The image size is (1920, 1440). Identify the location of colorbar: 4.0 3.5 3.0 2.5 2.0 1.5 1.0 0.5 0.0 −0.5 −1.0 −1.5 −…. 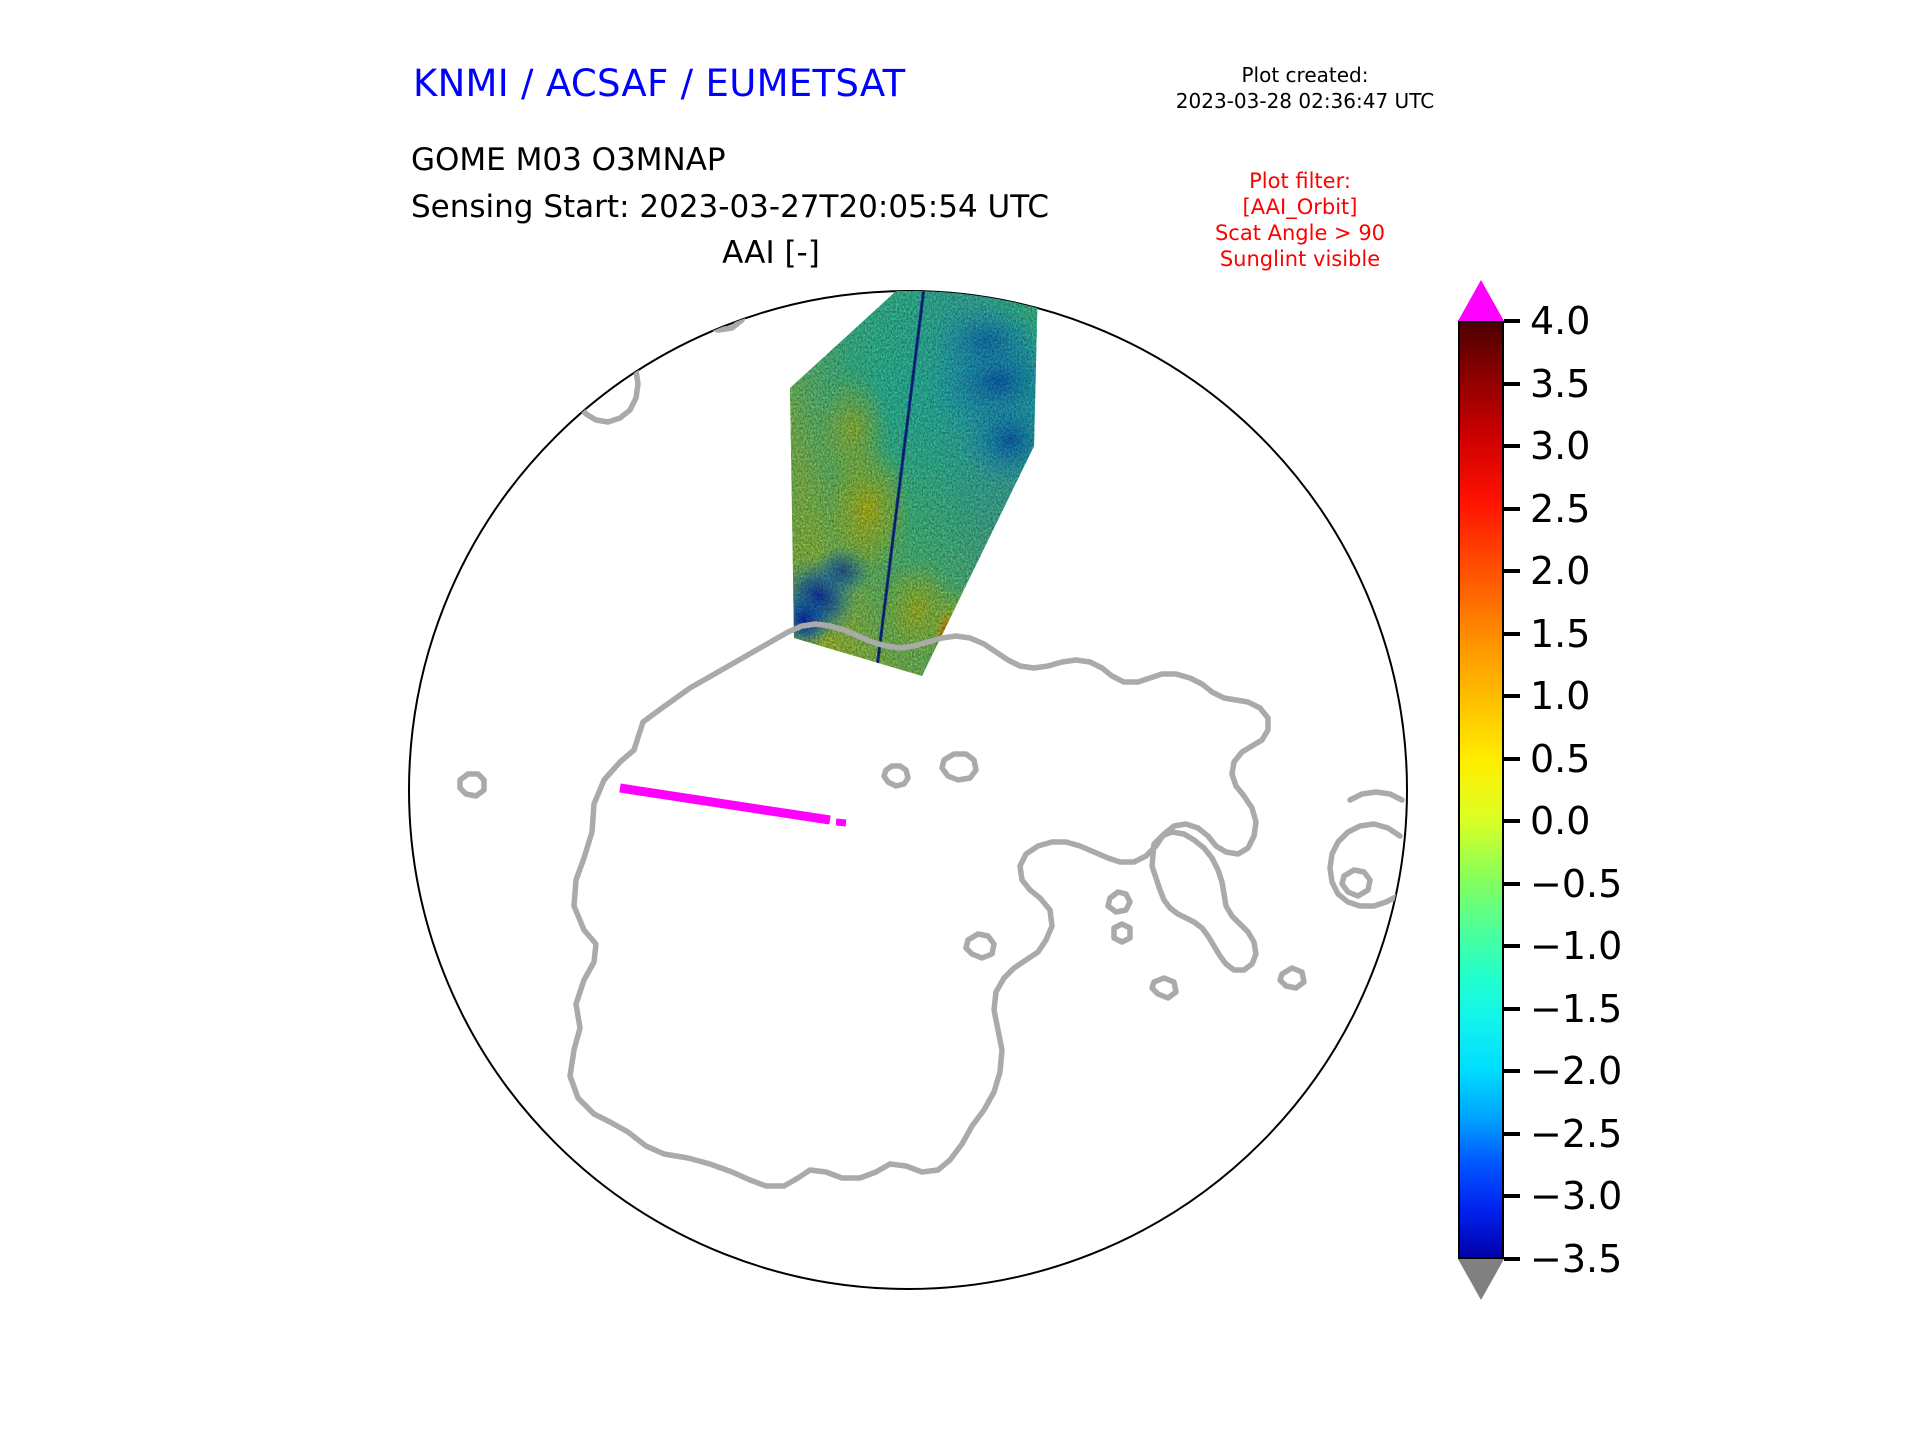
(1625, 790).